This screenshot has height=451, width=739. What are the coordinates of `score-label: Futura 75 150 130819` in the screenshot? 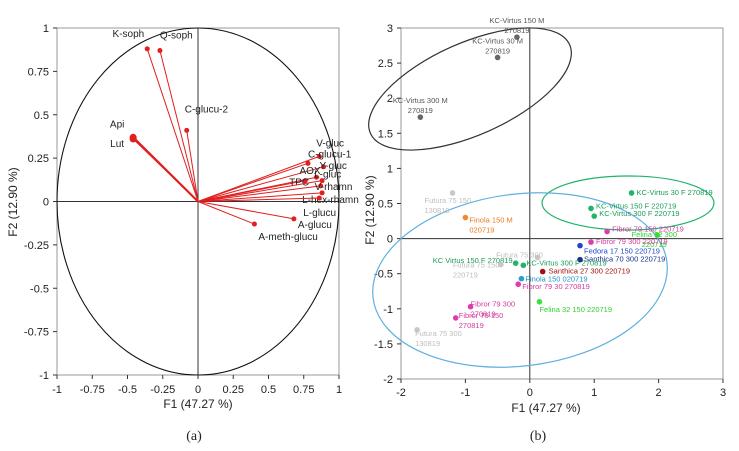 It's located at (448, 205).